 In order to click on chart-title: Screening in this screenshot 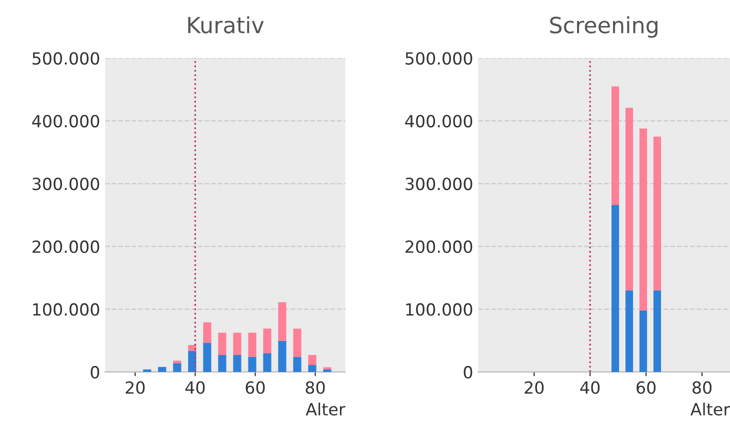, I will do `click(604, 27)`.